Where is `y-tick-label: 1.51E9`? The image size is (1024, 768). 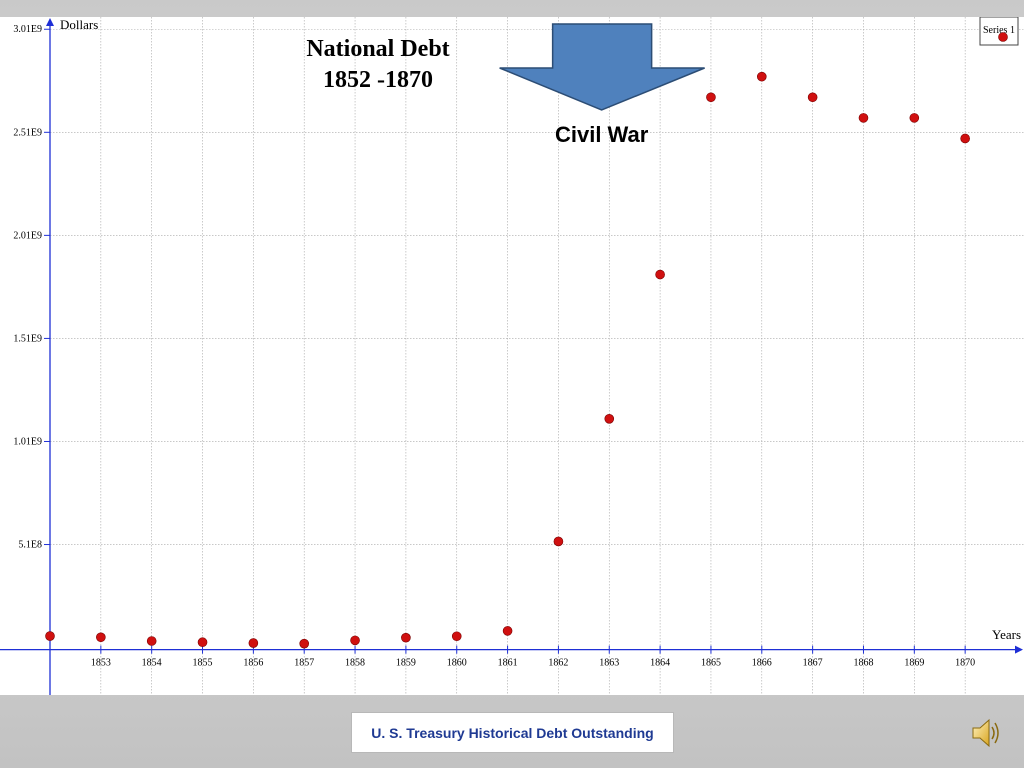
y-tick-label: 1.51E9 is located at coordinates (27, 338).